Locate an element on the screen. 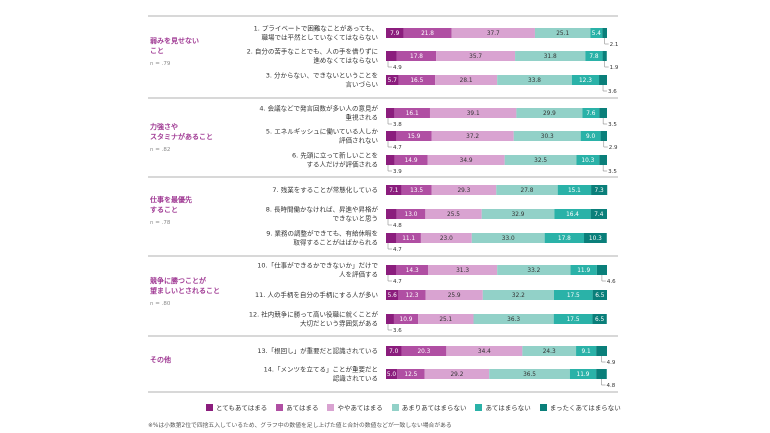  bar-value-label: 35.7 is located at coordinates (475, 57).